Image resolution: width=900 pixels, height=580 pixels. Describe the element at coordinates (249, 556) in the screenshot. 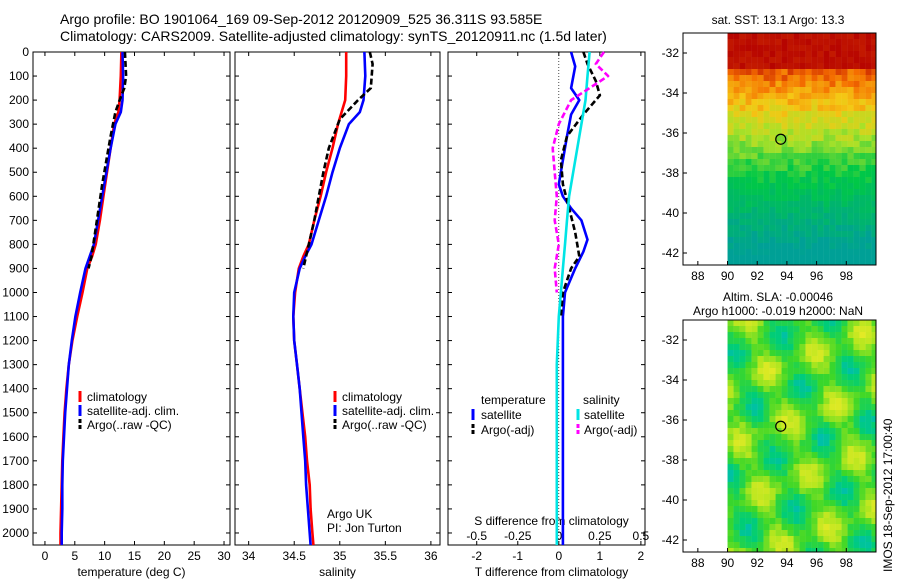

I see `salinity-xtick-label: 34` at that location.